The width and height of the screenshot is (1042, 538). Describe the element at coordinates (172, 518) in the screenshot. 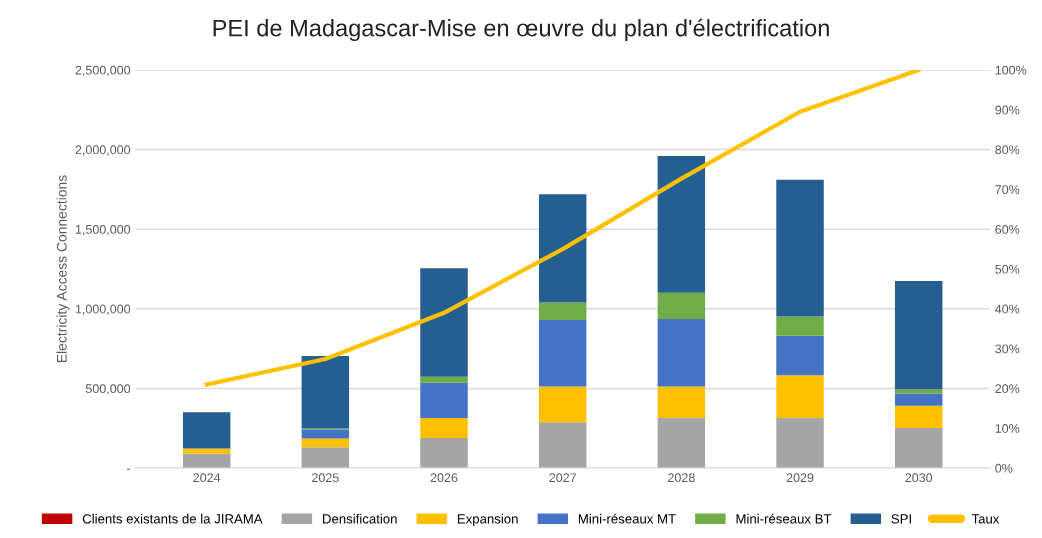

I see `legend-label: Clients existants de la JIRAMA` at that location.